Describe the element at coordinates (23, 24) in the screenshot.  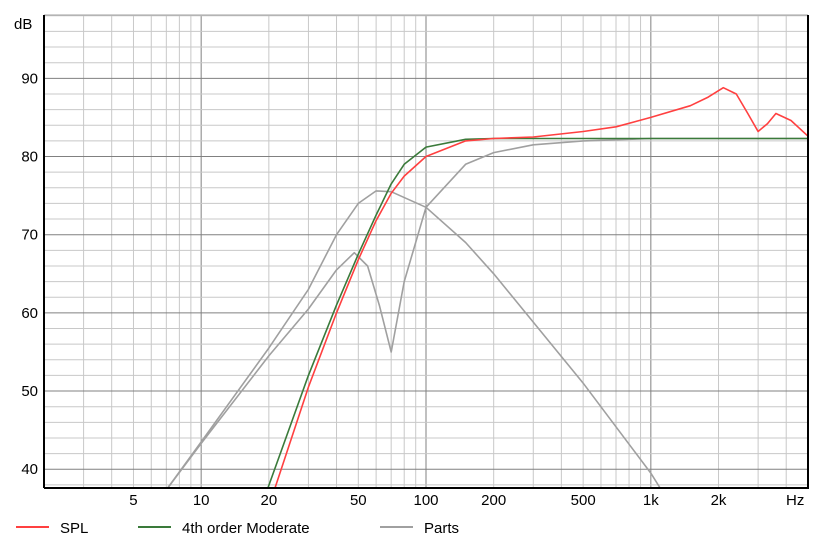
I see `y-axis-label: dB` at that location.